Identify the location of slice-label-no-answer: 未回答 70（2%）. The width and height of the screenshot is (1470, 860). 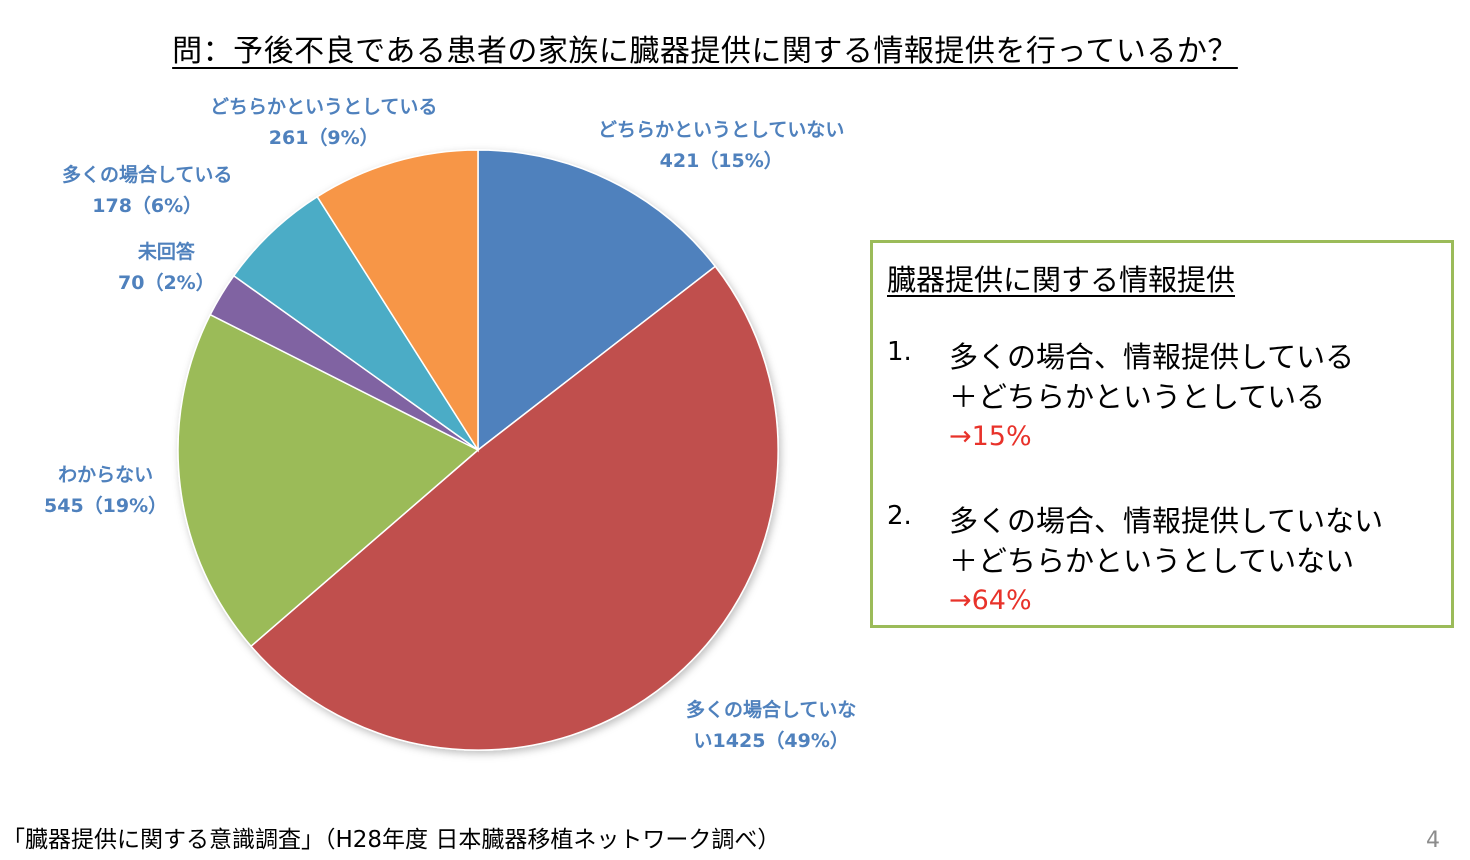
(166, 268).